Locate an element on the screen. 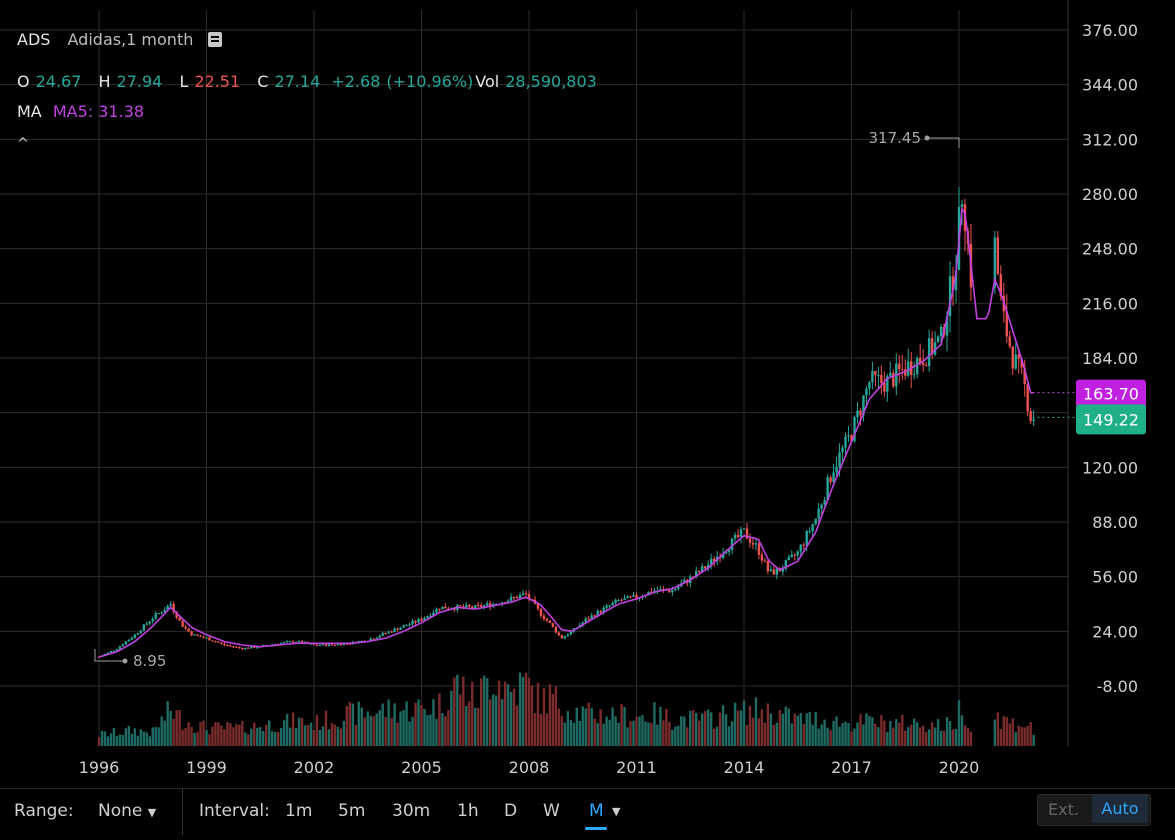 Image resolution: width=1175 pixels, height=840 pixels. high-leader-line is located at coordinates (943, 143).